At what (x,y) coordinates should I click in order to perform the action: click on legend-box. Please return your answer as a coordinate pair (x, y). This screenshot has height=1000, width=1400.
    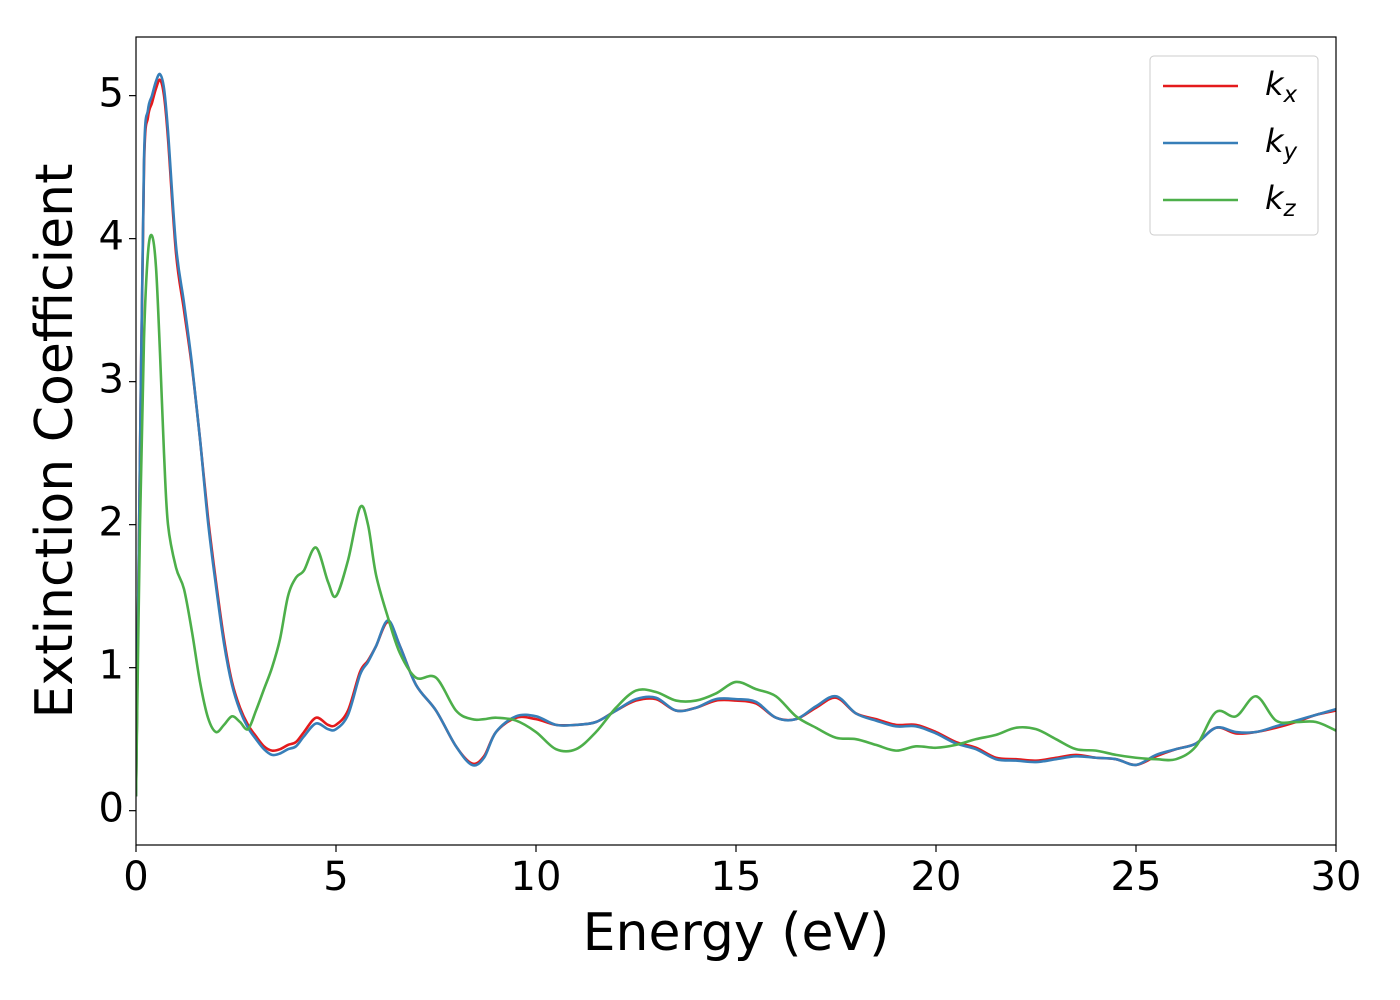
    Looking at the image, I should click on (1234, 145).